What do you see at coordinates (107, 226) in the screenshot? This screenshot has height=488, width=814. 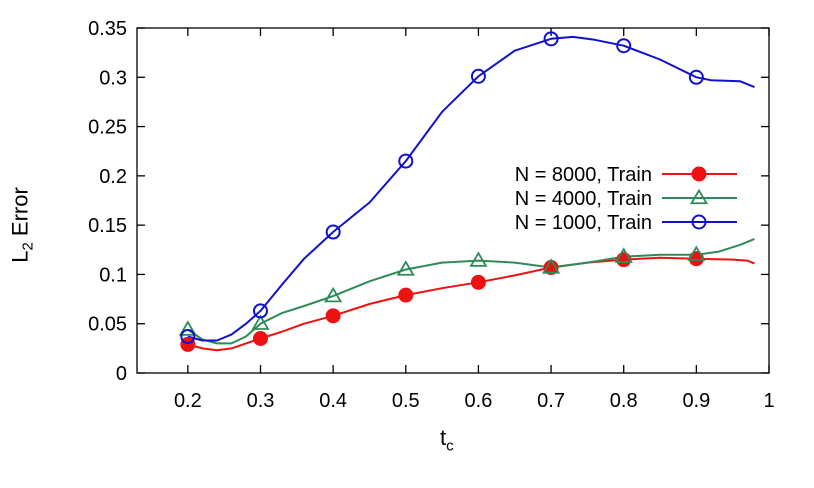 I see `y-tick-label: 0.15` at bounding box center [107, 226].